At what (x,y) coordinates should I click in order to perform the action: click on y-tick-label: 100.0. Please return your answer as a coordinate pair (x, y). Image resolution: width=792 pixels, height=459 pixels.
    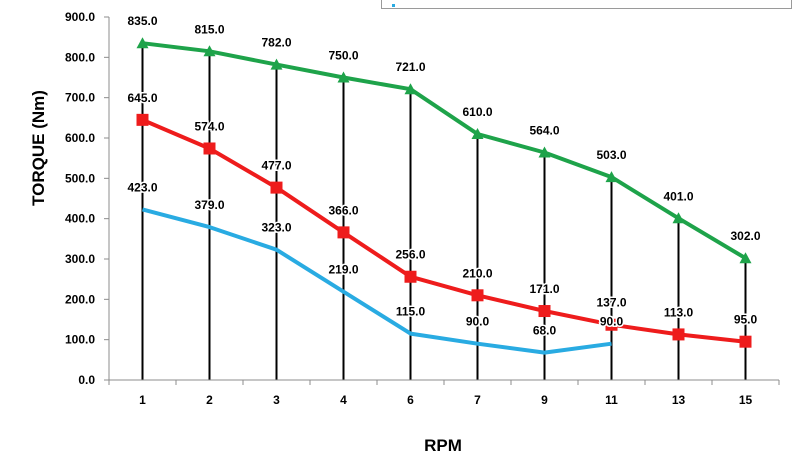
    Looking at the image, I should click on (80, 340).